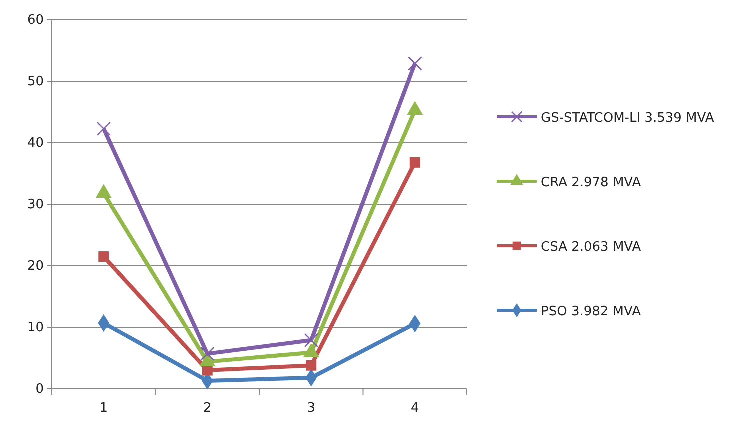 The width and height of the screenshot is (735, 433). Describe the element at coordinates (104, 408) in the screenshot. I see `x-tick-label: 1` at that location.